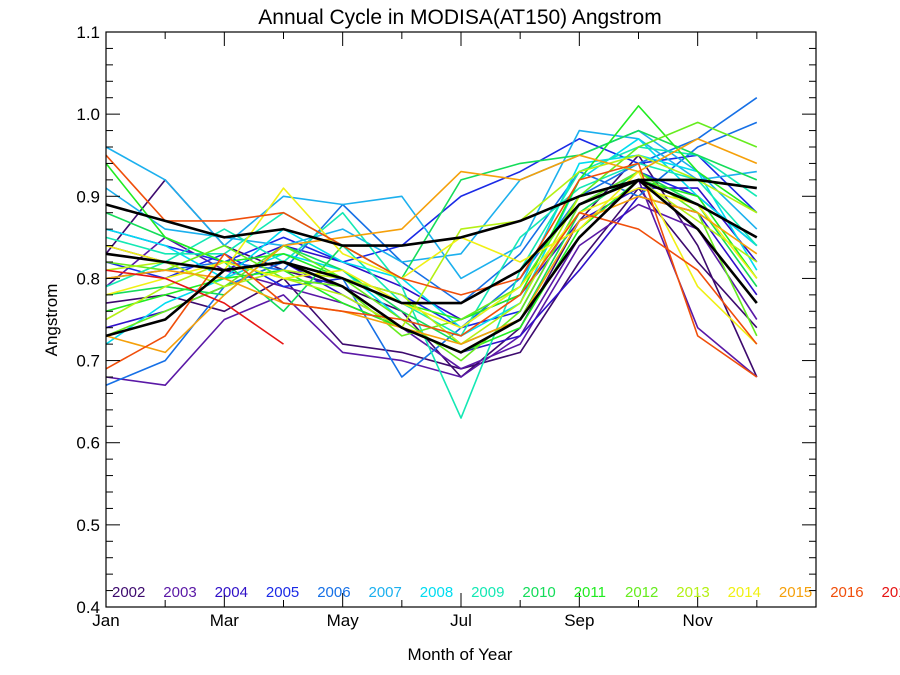  Describe the element at coordinates (460, 654) in the screenshot. I see `x-axis-label: Month of Year` at that location.